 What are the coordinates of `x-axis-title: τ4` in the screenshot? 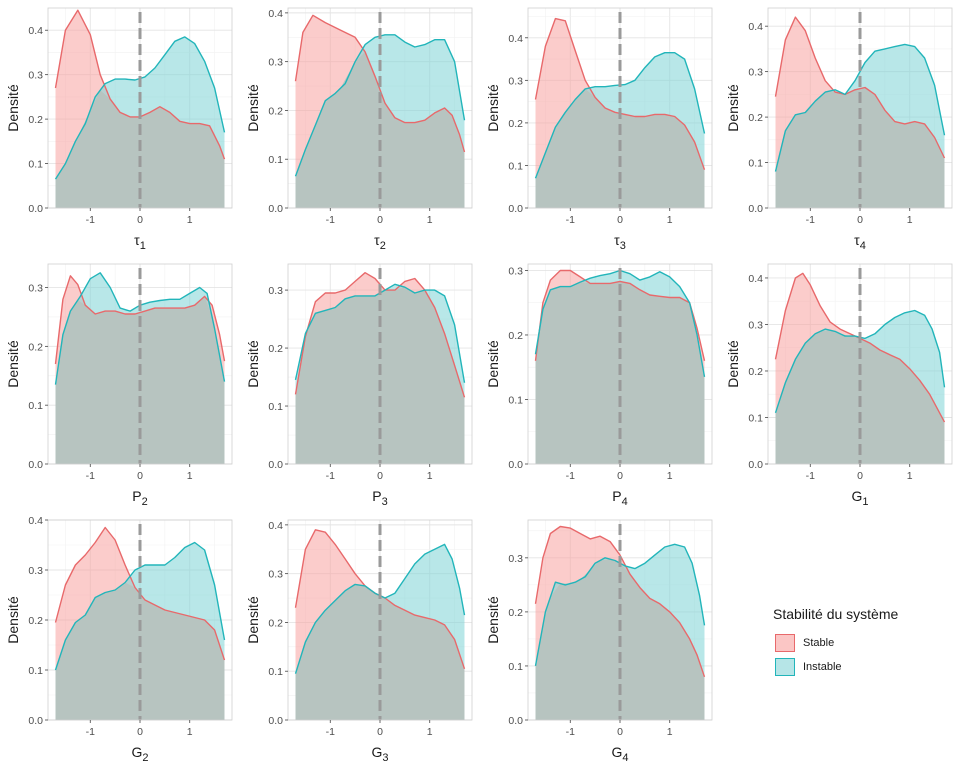 It's located at (860, 242).